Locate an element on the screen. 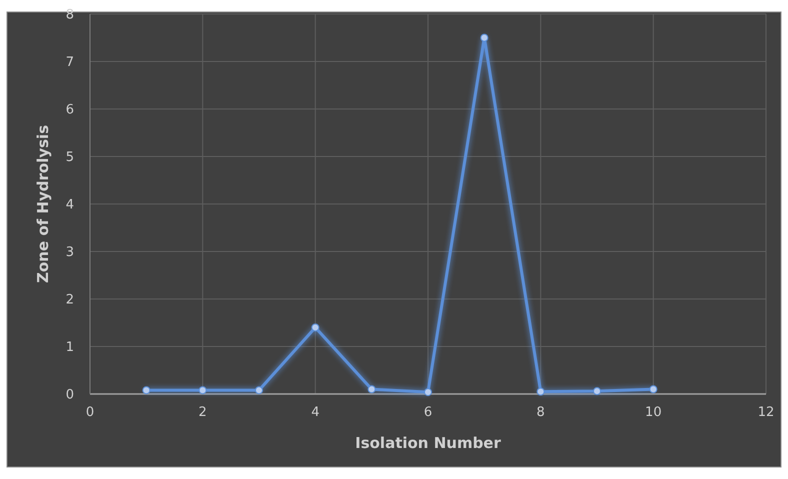 Image resolution: width=788 pixels, height=479 pixels. y-tick-label: 1 is located at coordinates (70, 348).